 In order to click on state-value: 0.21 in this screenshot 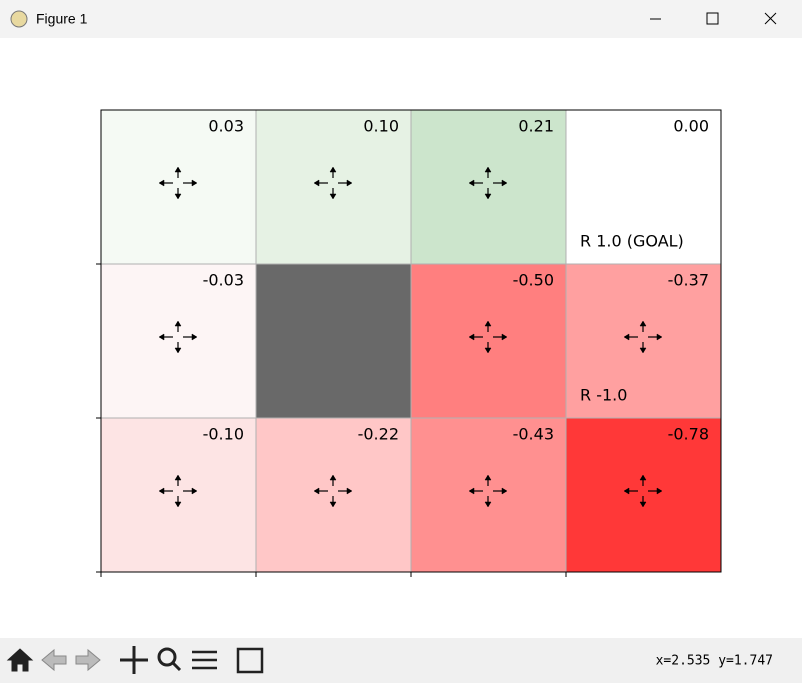, I will do `click(536, 126)`.